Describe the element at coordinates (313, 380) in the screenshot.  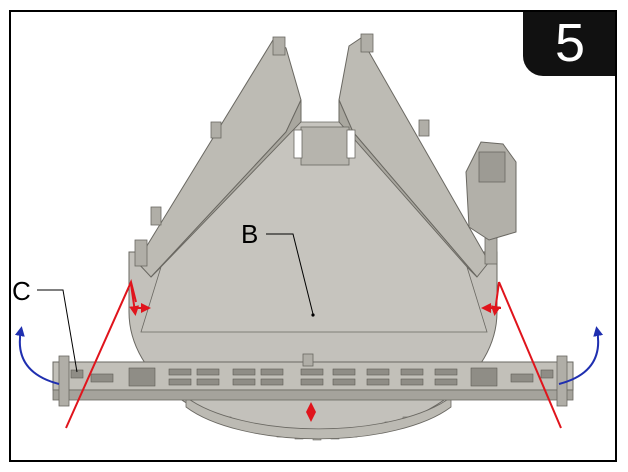
I see `bottom-bar` at that location.